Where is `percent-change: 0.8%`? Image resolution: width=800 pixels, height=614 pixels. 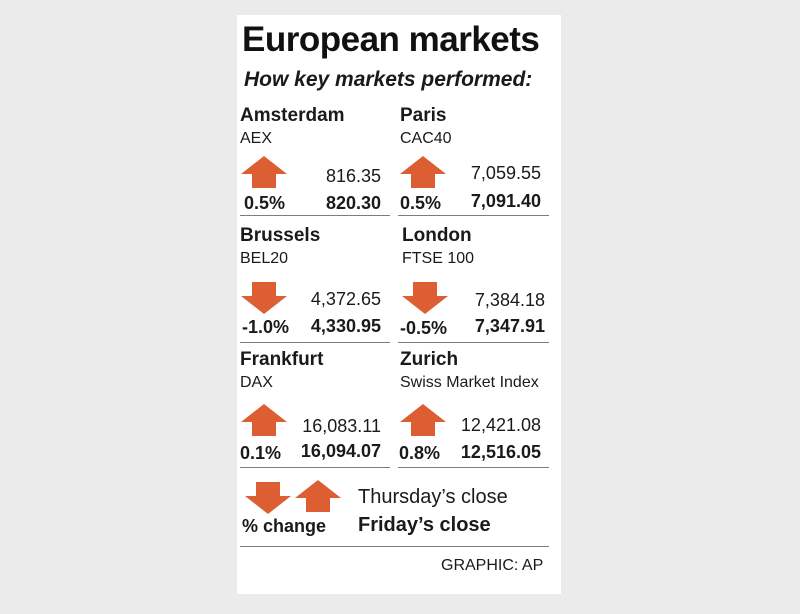
percent-change: 0.8% is located at coordinates (420, 453).